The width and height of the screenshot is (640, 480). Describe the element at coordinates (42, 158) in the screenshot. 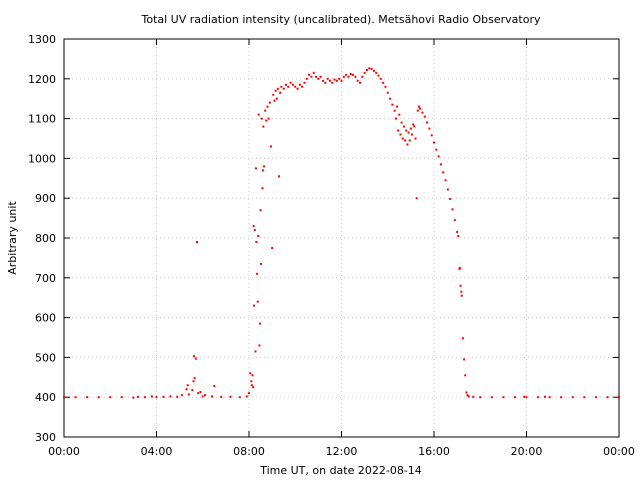

I see `y-tick-label: 1000` at that location.